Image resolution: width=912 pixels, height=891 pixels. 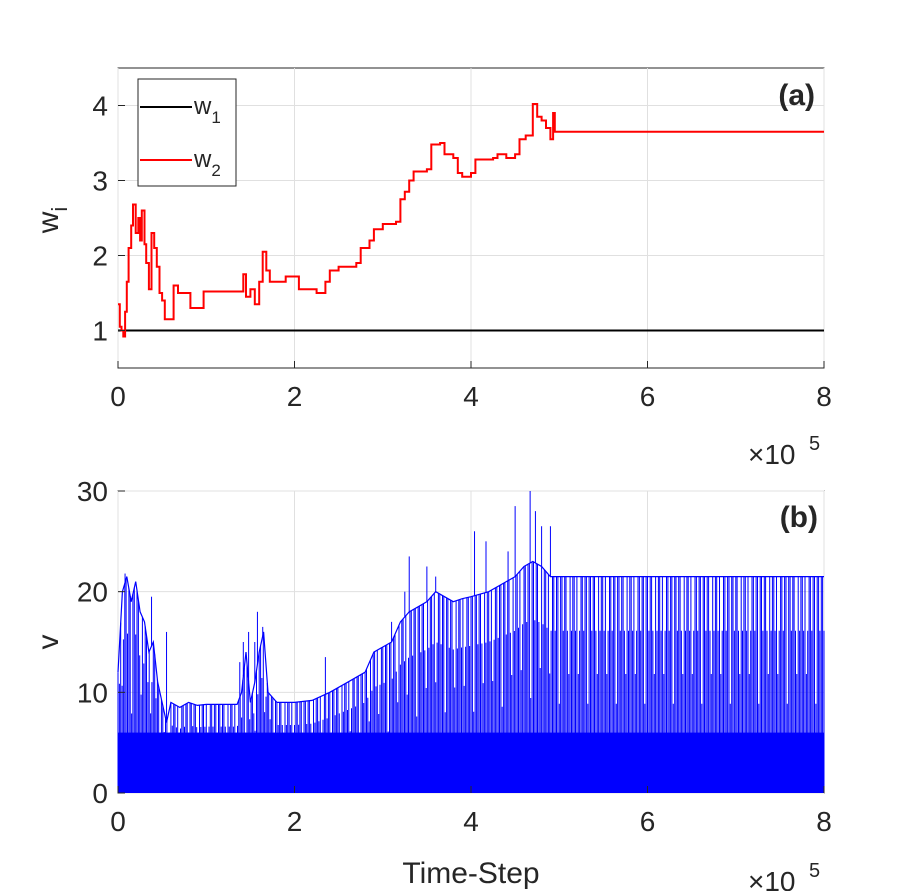 I want to click on panel-b-label: (b), so click(x=799, y=517).